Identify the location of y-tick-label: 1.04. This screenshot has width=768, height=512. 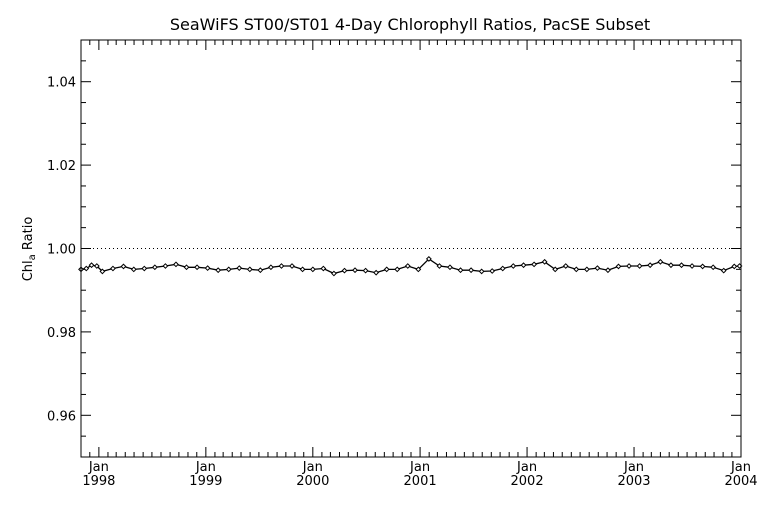
(61, 83).